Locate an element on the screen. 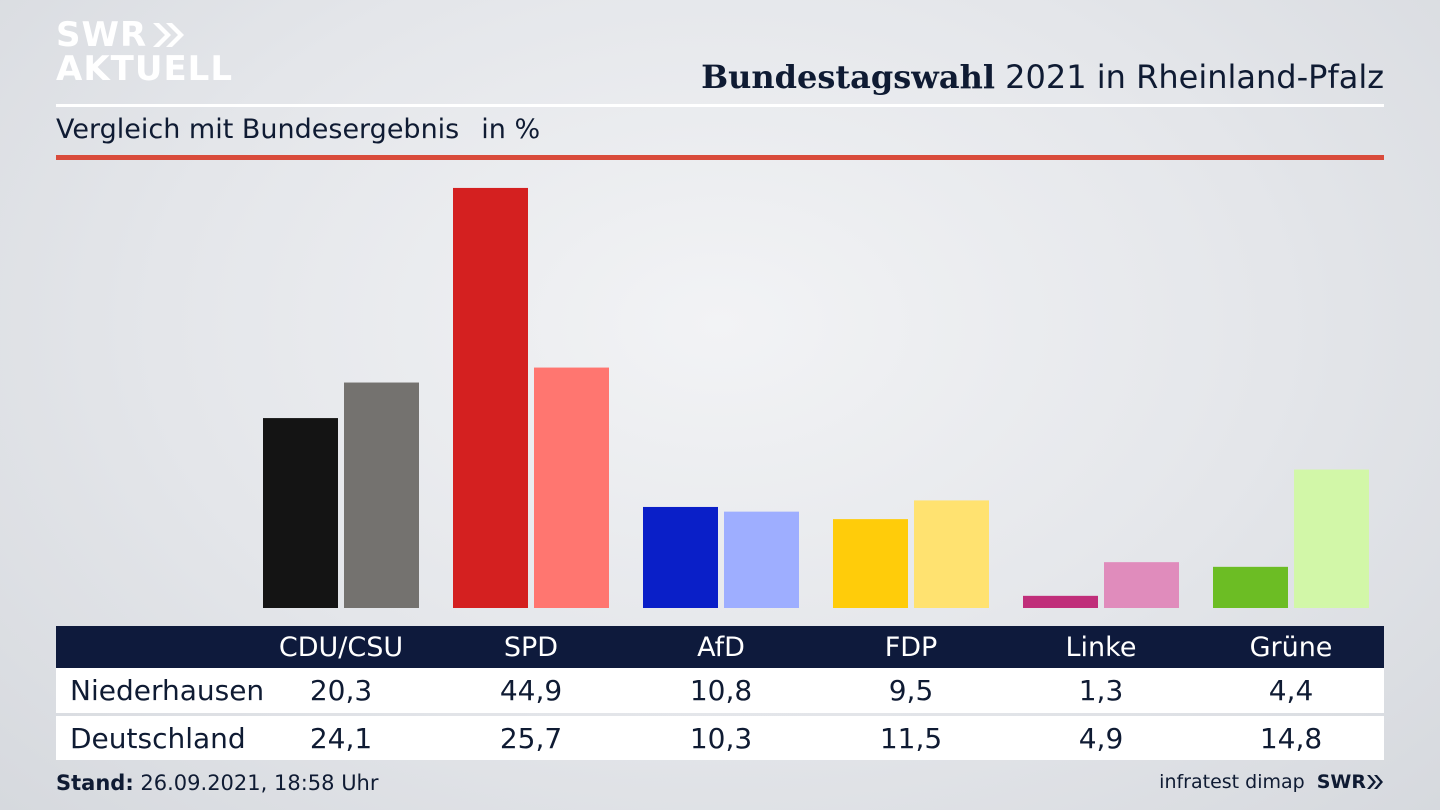 The image size is (1440, 810). page-title: Bundestagswahl 2021 in Rheinland-Pfalz is located at coordinates (1042, 77).